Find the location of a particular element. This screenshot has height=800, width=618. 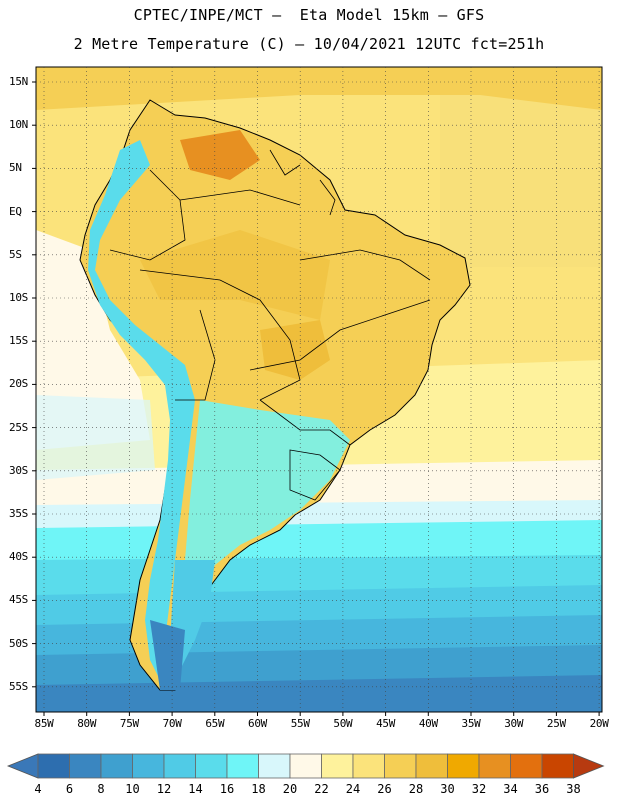

andes-cold-strip is located at coordinates (141, 410).